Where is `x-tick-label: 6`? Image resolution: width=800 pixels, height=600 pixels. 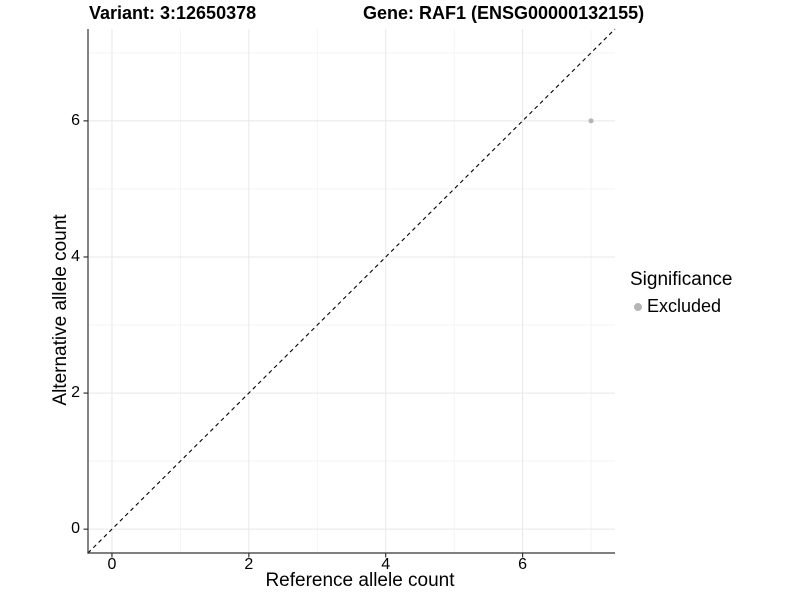
x-tick-label: 6 is located at coordinates (523, 564).